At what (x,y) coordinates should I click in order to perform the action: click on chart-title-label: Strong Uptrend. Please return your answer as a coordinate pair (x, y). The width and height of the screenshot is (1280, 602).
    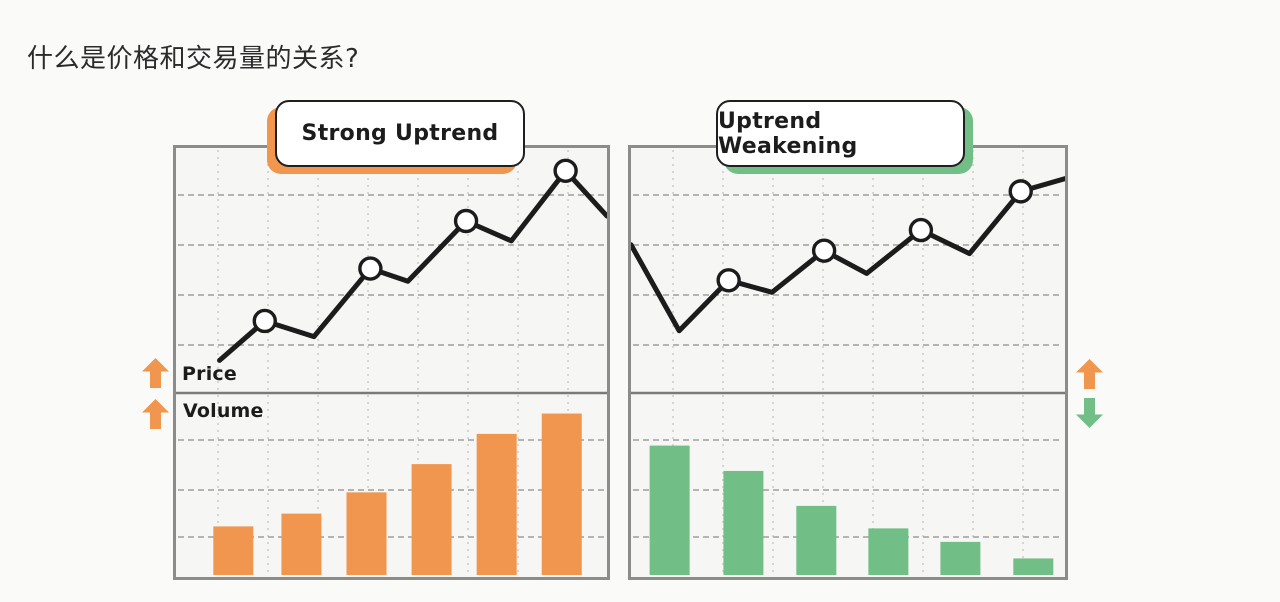
    Looking at the image, I should click on (400, 133).